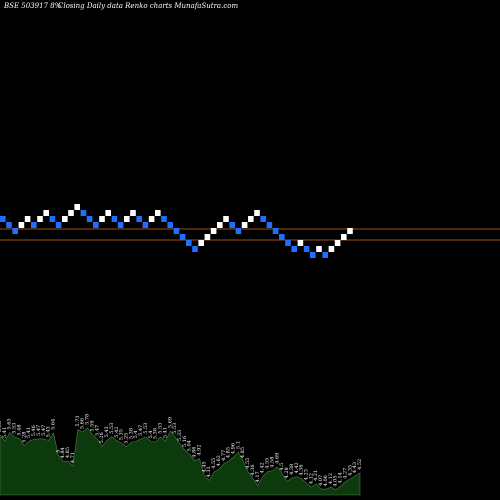 The image size is (500, 500). What do you see at coordinates (224, 455) in the screenshot?
I see `volume-label: 4.77` at bounding box center [224, 455].